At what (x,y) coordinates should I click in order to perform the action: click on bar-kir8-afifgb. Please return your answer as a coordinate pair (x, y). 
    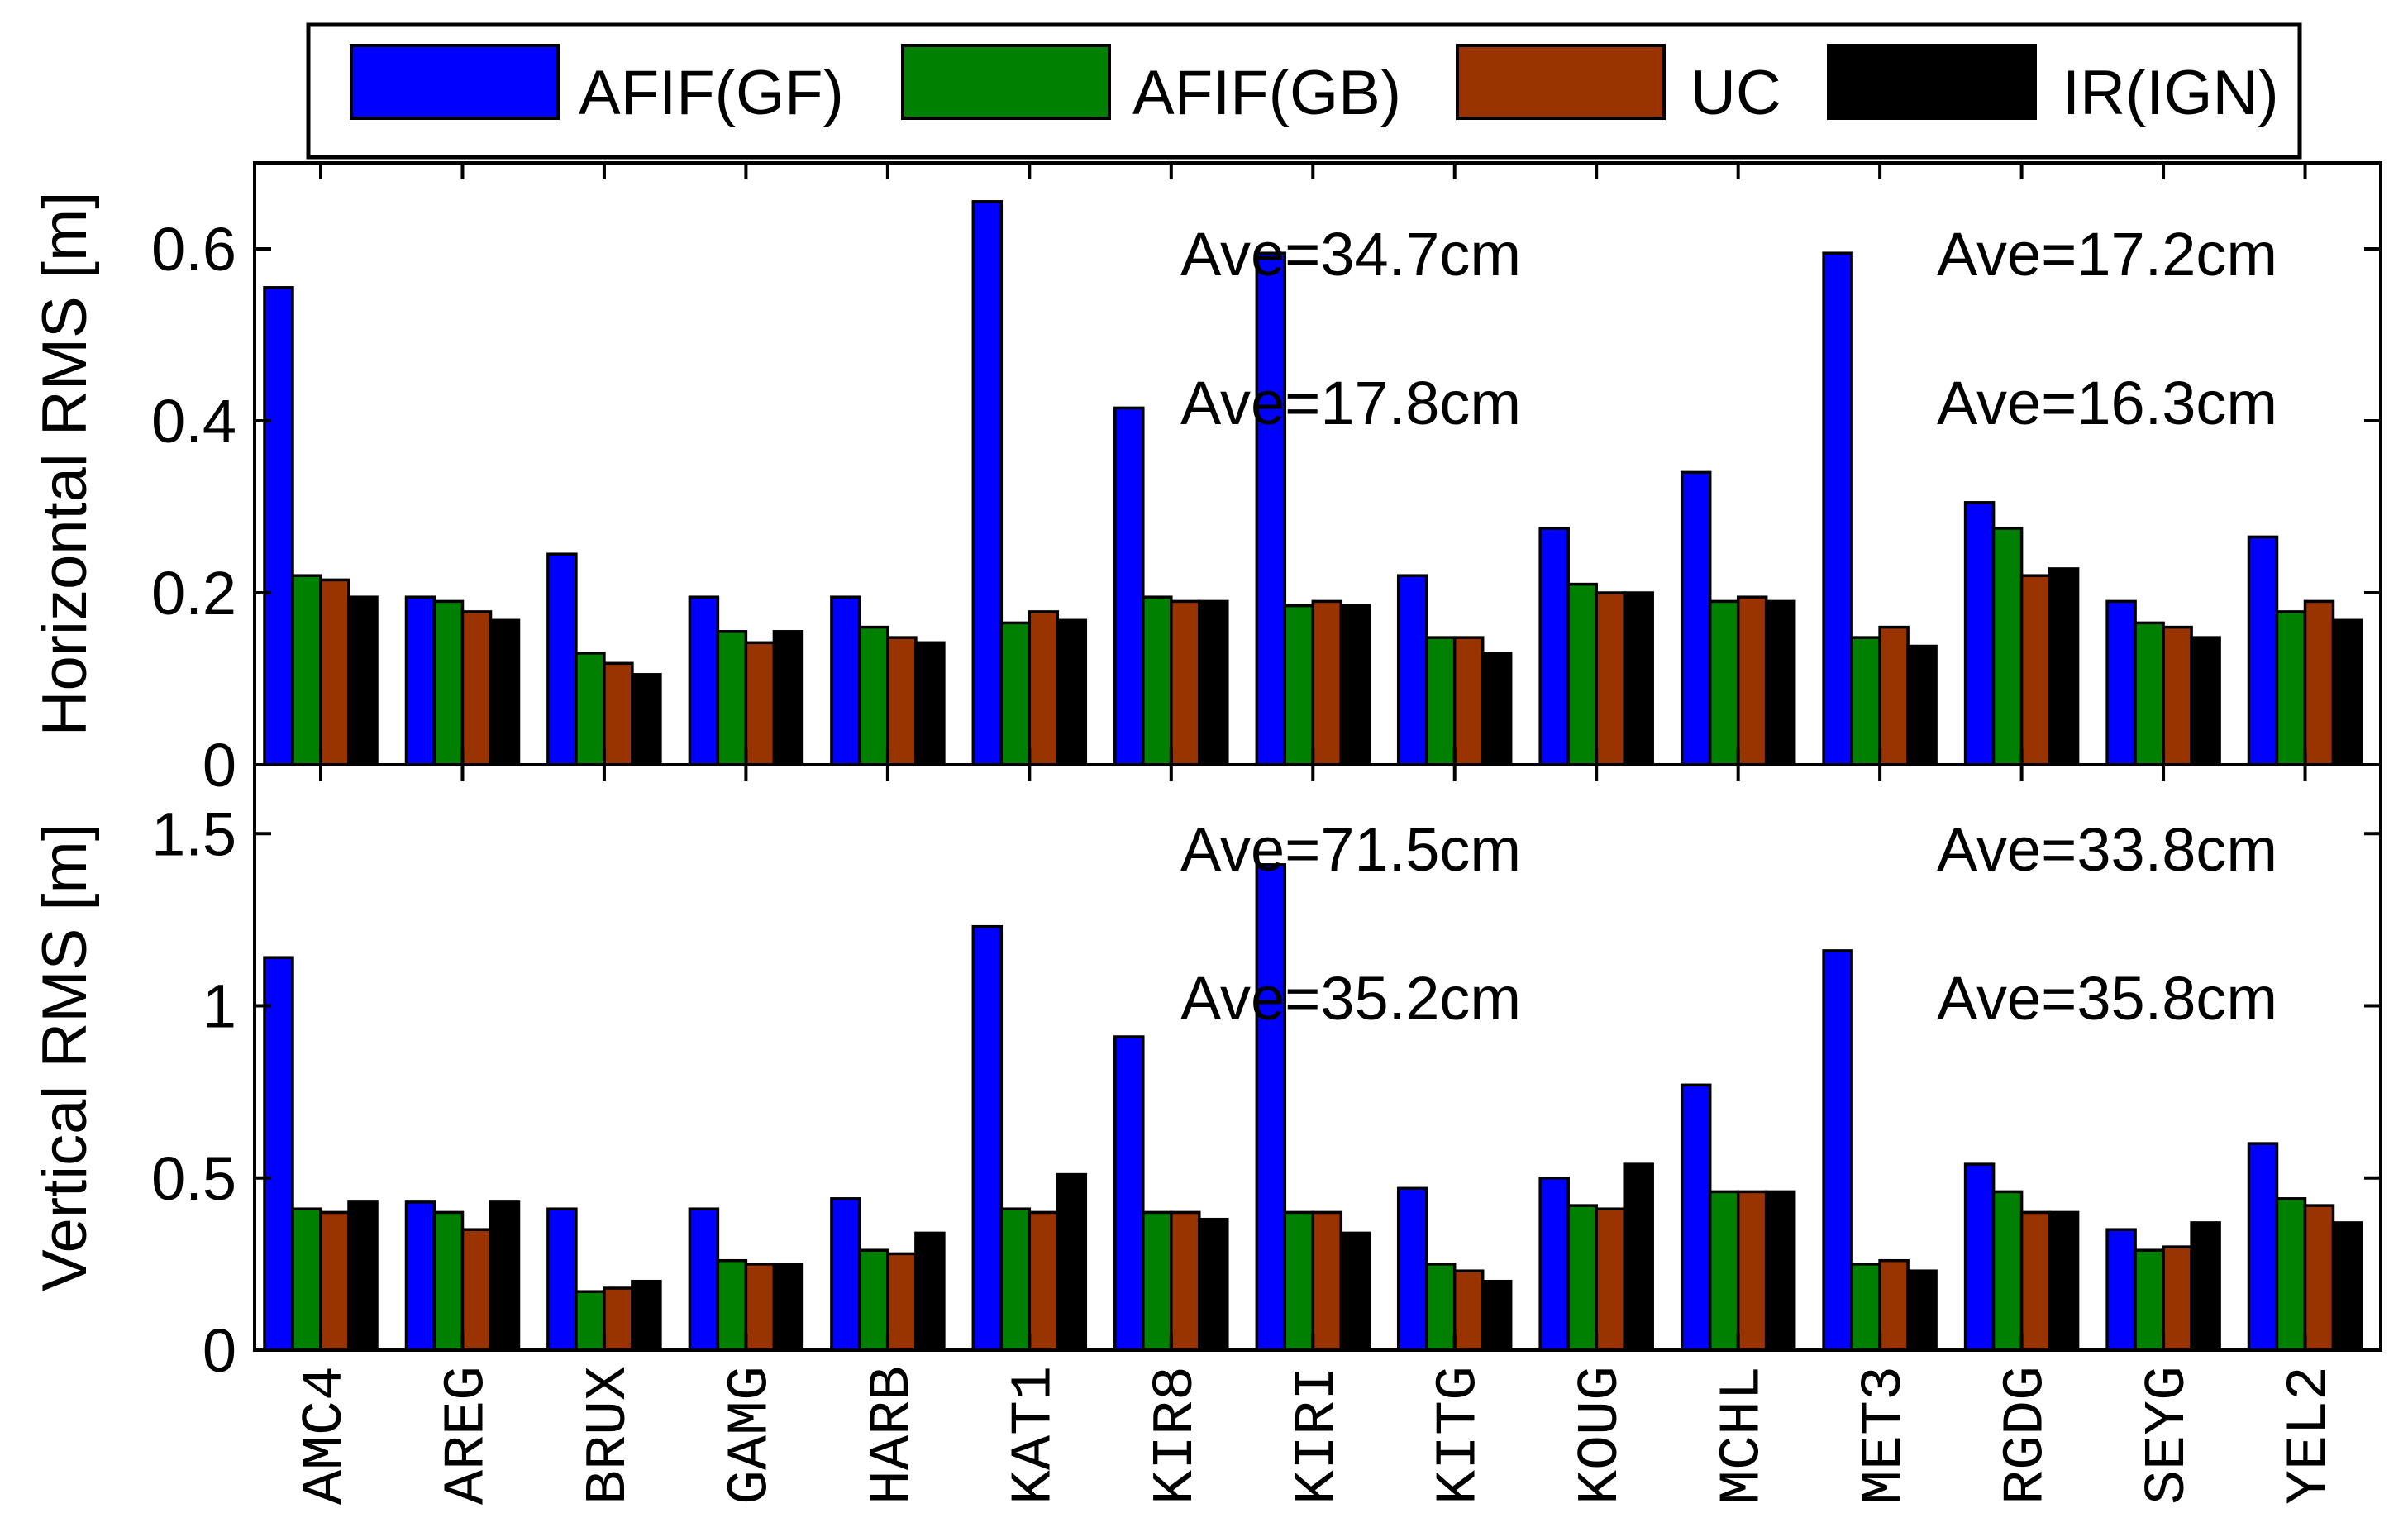
    Looking at the image, I should click on (1157, 680).